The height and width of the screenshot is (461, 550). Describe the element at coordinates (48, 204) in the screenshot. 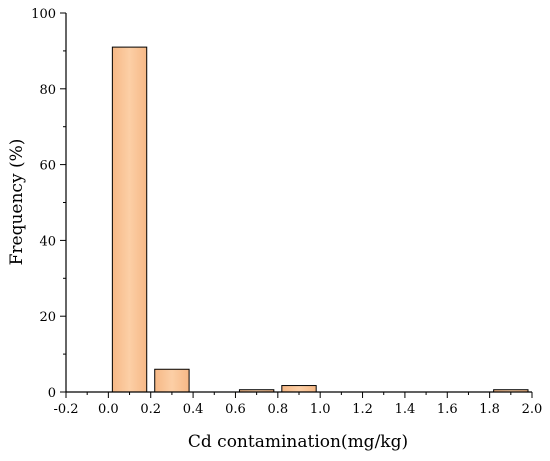

I see `y-ticks-group: 0 20 40 60 80 100` at that location.